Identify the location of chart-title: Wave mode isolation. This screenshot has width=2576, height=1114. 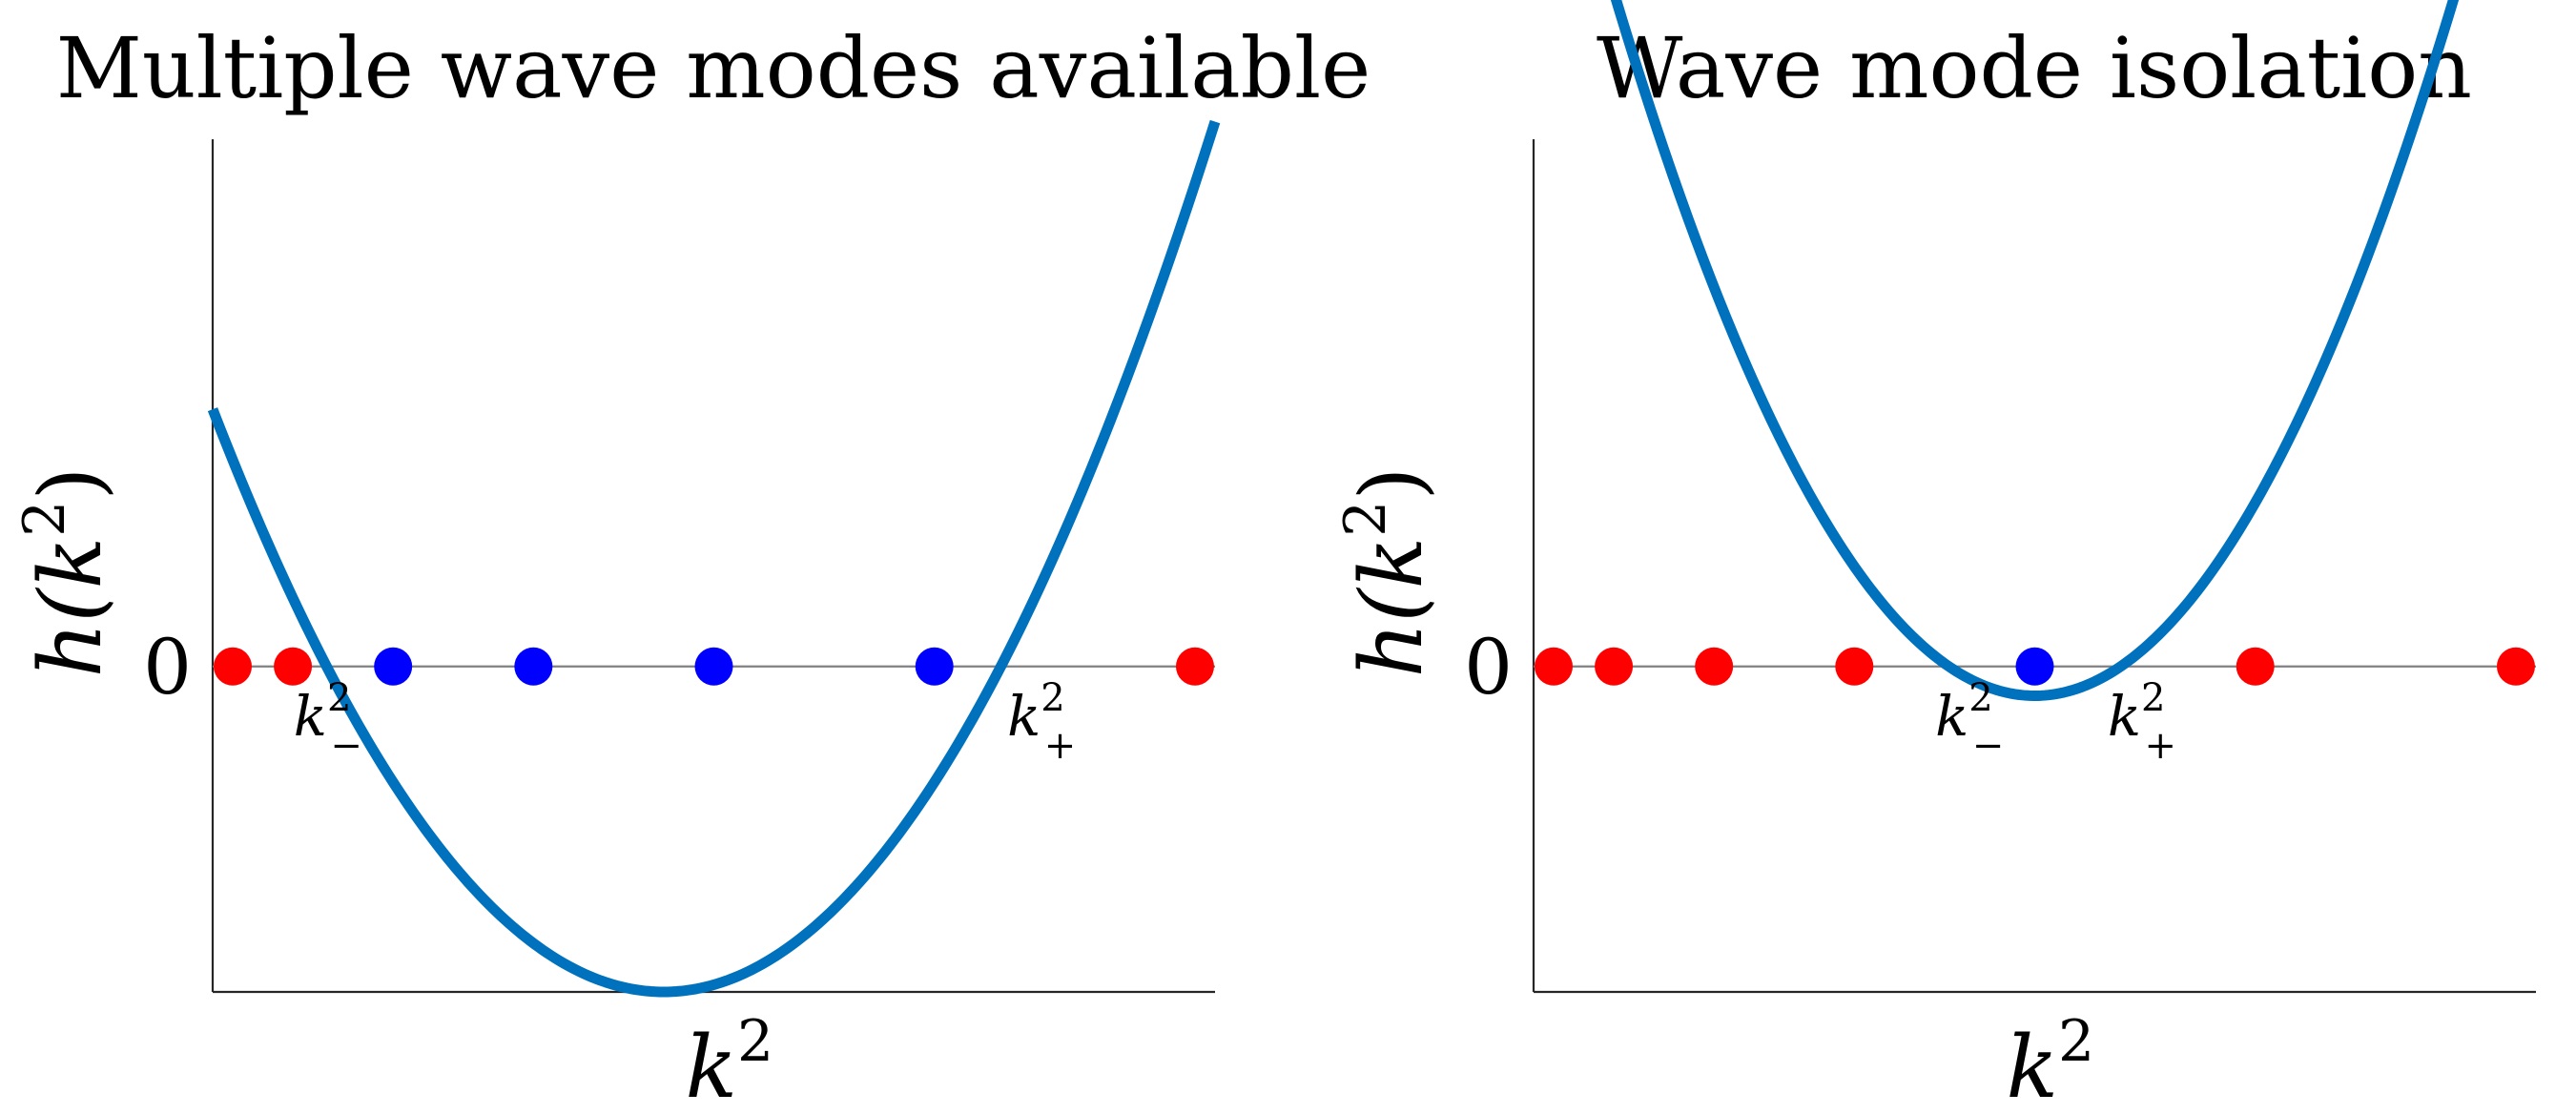
(2034, 68).